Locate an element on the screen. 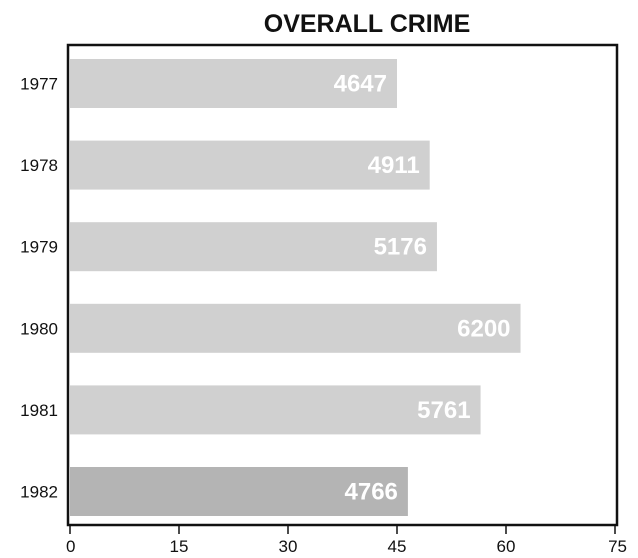 The image size is (638, 558). bar-1980 is located at coordinates (295, 328).